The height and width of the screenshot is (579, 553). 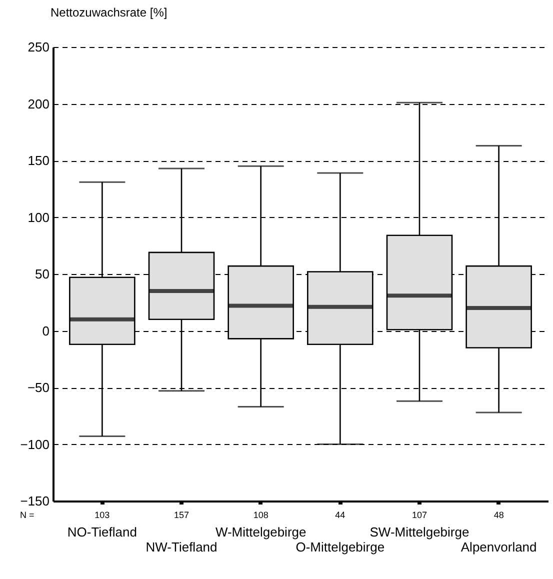 I want to click on x-tick-label: O-Mittelgebirge, so click(x=340, y=547).